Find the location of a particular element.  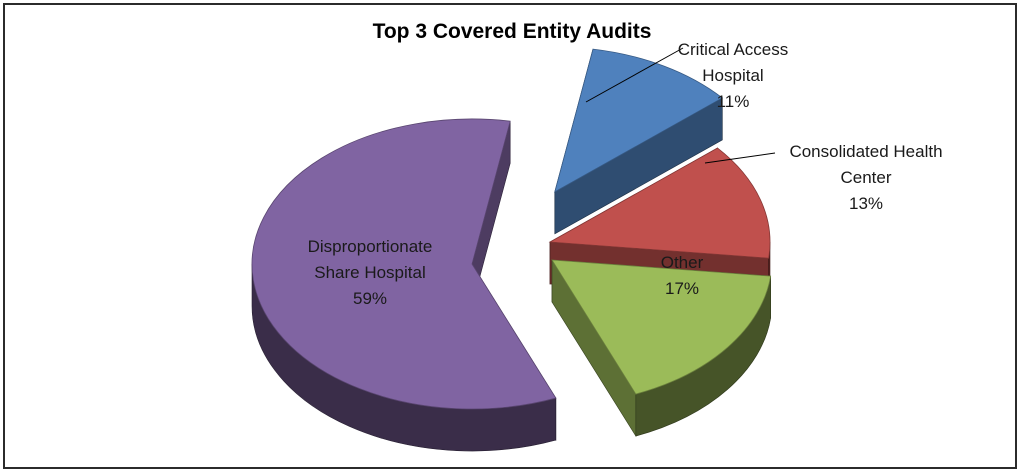

slice-label: Other 17% is located at coordinates (682, 275).